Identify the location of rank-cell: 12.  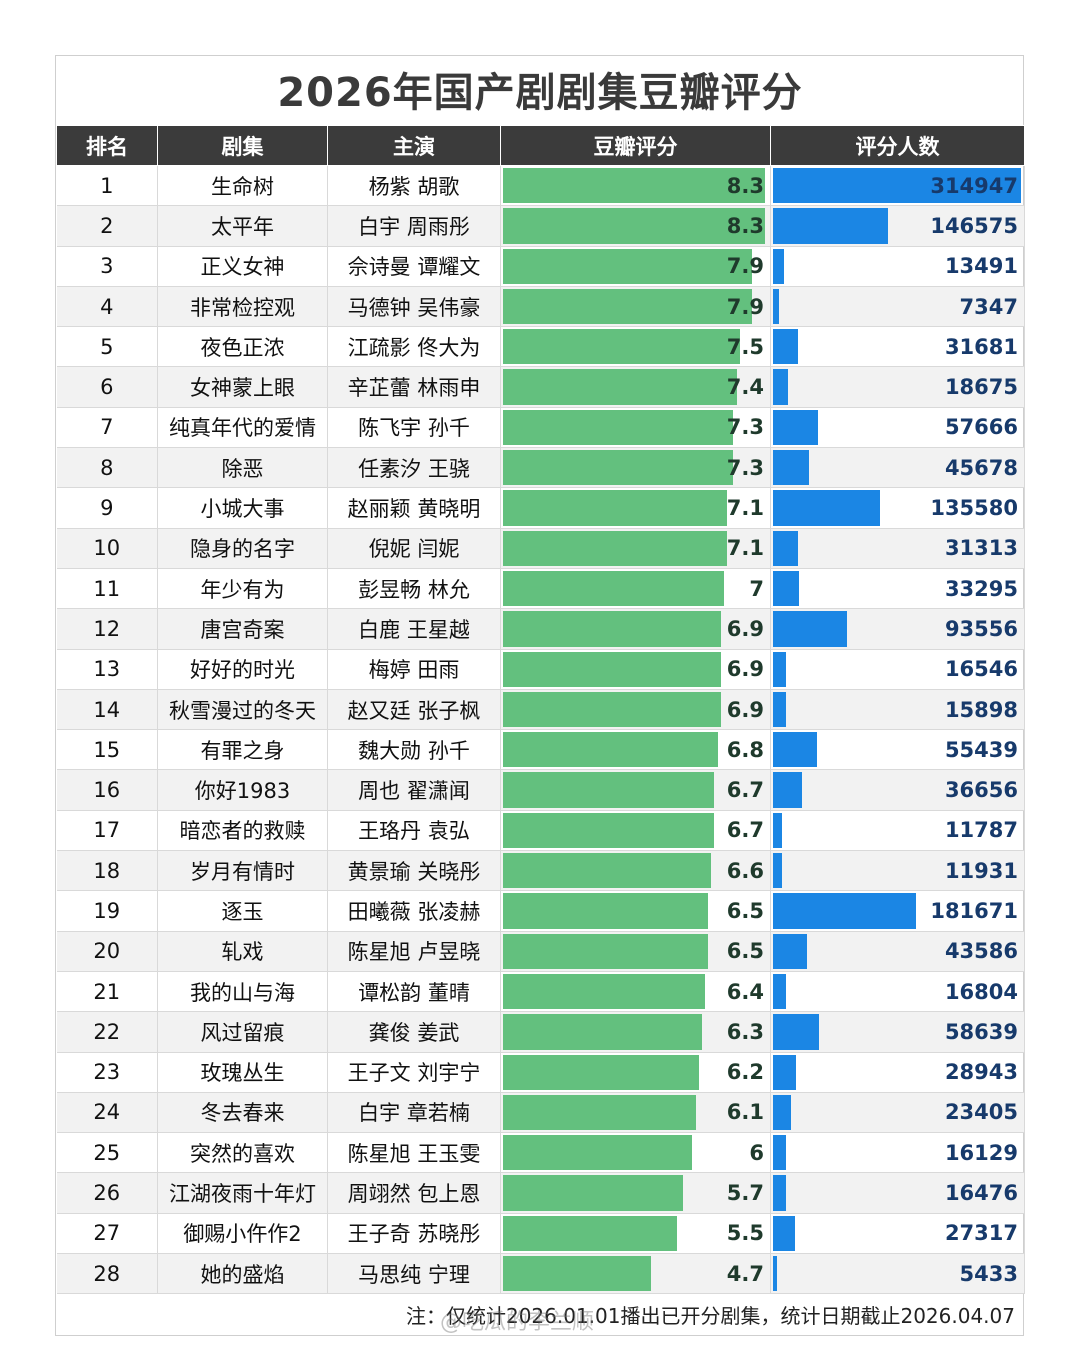
(107, 629).